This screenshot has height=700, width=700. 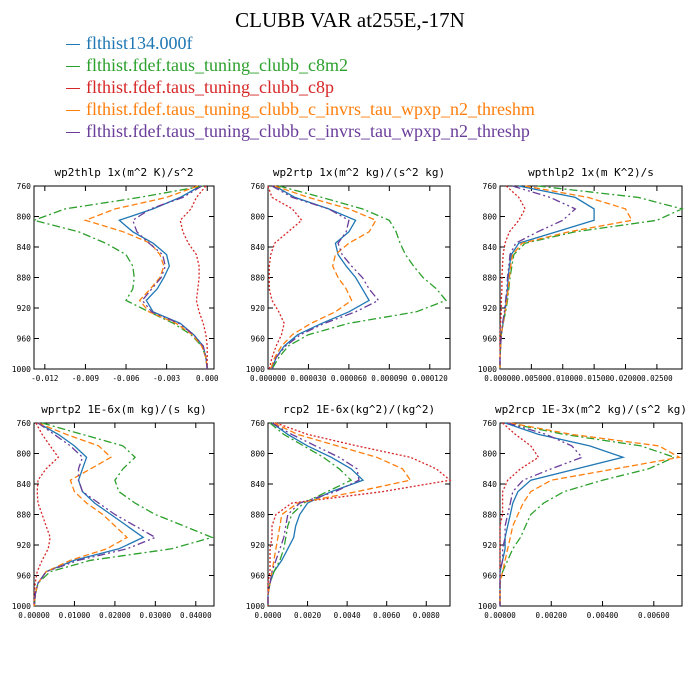 I want to click on panel-title: wprtp2 1E-6x(m kg)/(s kg), so click(x=124, y=409).